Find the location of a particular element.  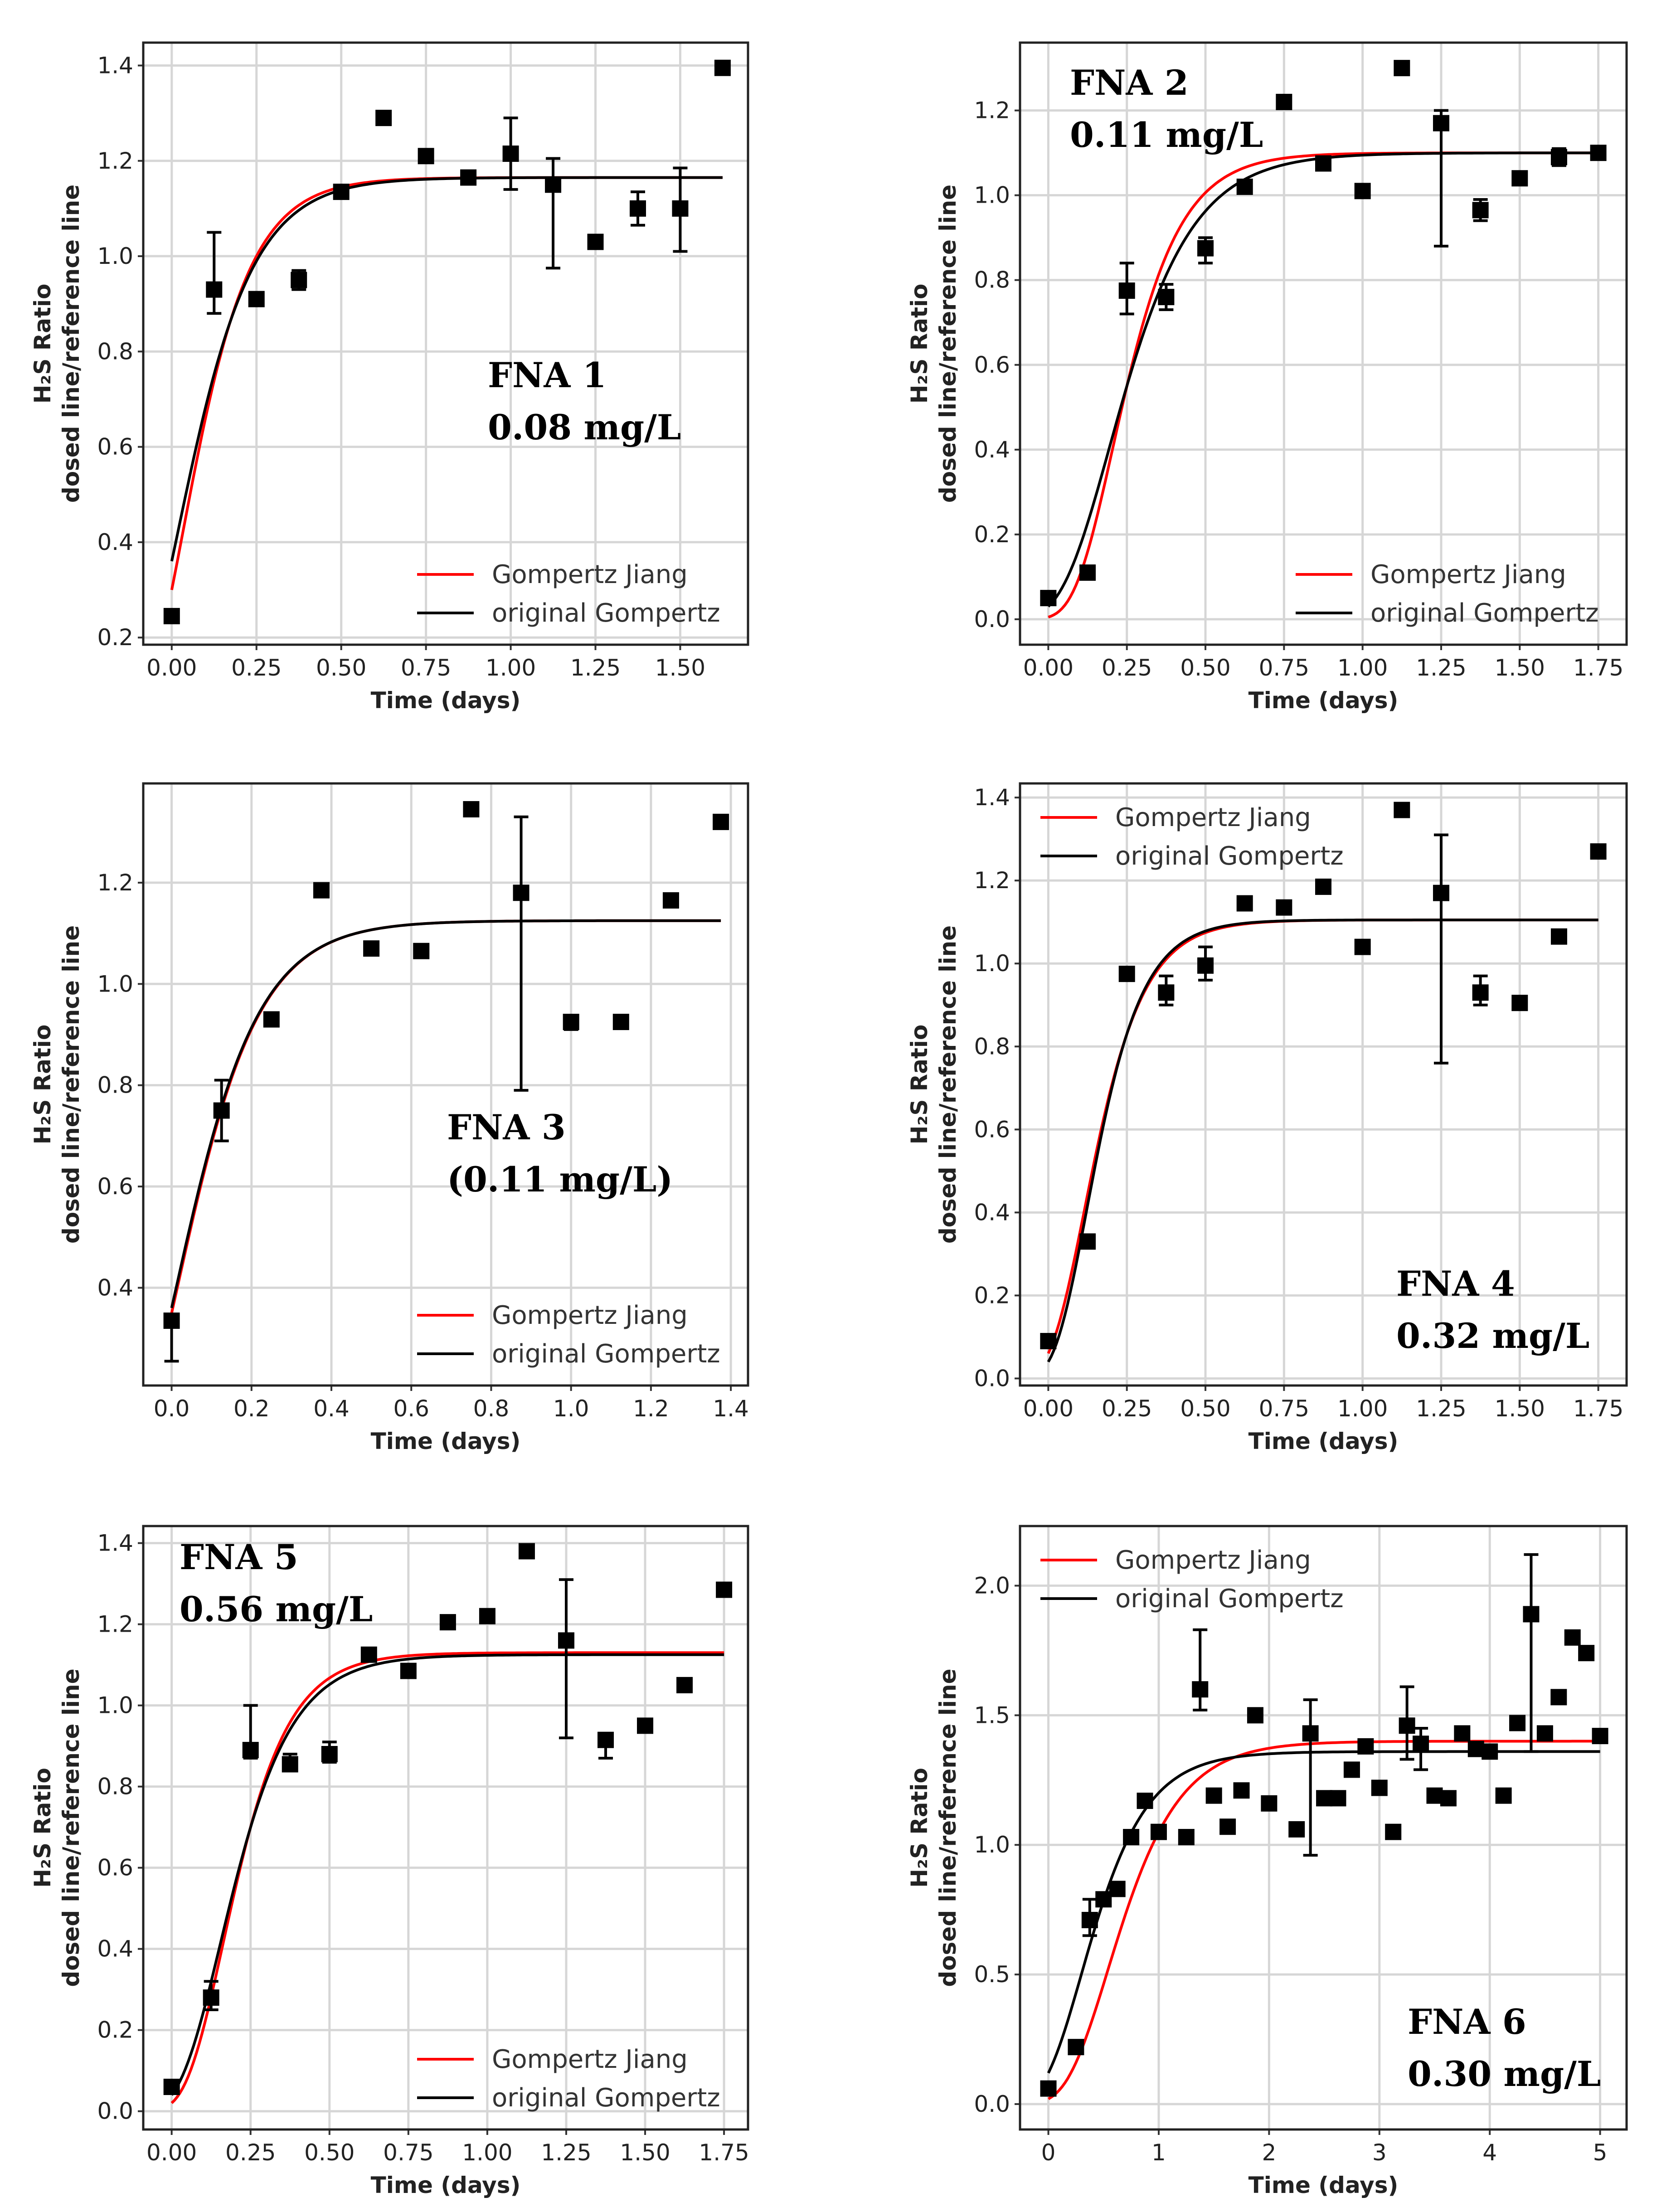

panel-annotation: 0.30 mg/L is located at coordinates (1504, 2074).